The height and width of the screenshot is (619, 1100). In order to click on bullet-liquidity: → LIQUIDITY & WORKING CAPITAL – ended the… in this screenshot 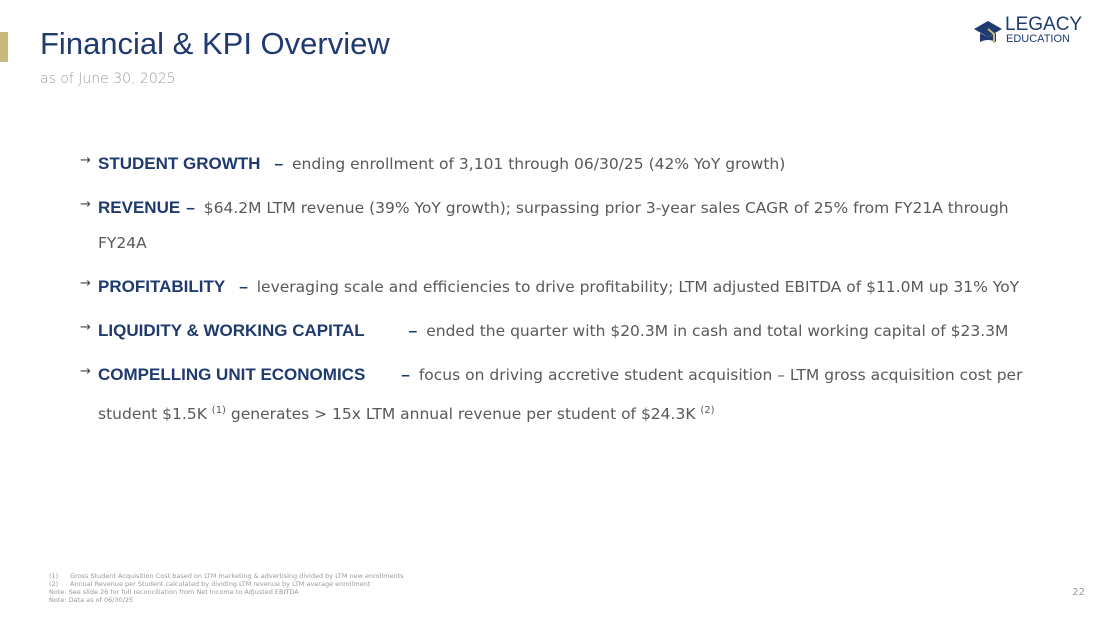, I will do `click(560, 331)`.